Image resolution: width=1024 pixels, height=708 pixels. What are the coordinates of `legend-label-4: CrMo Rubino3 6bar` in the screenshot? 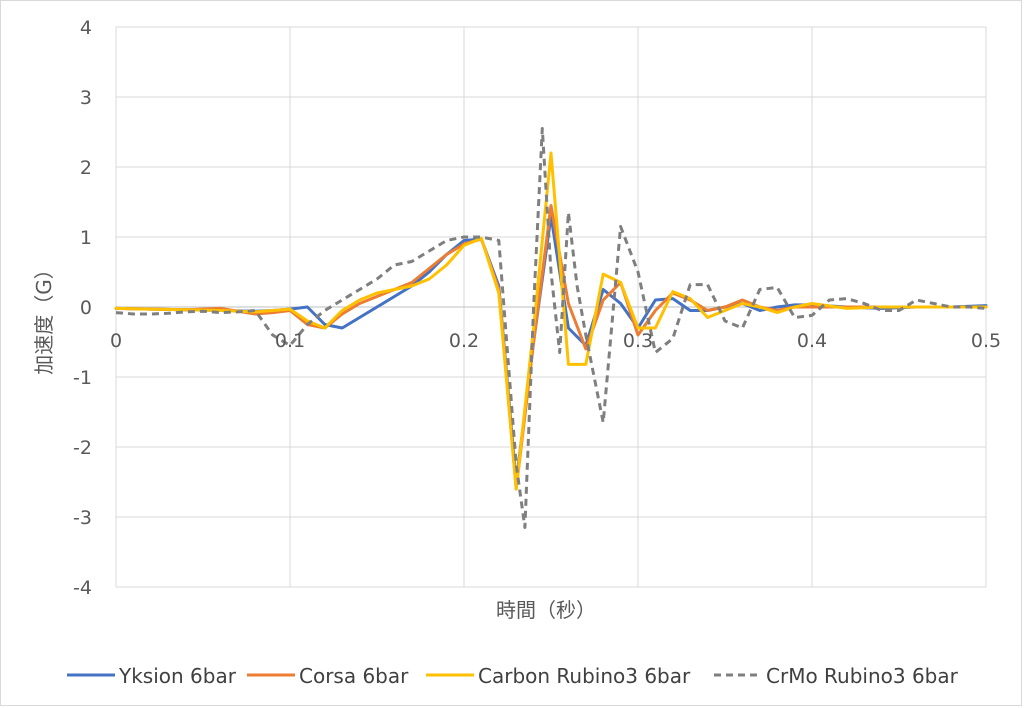 It's located at (862, 676).